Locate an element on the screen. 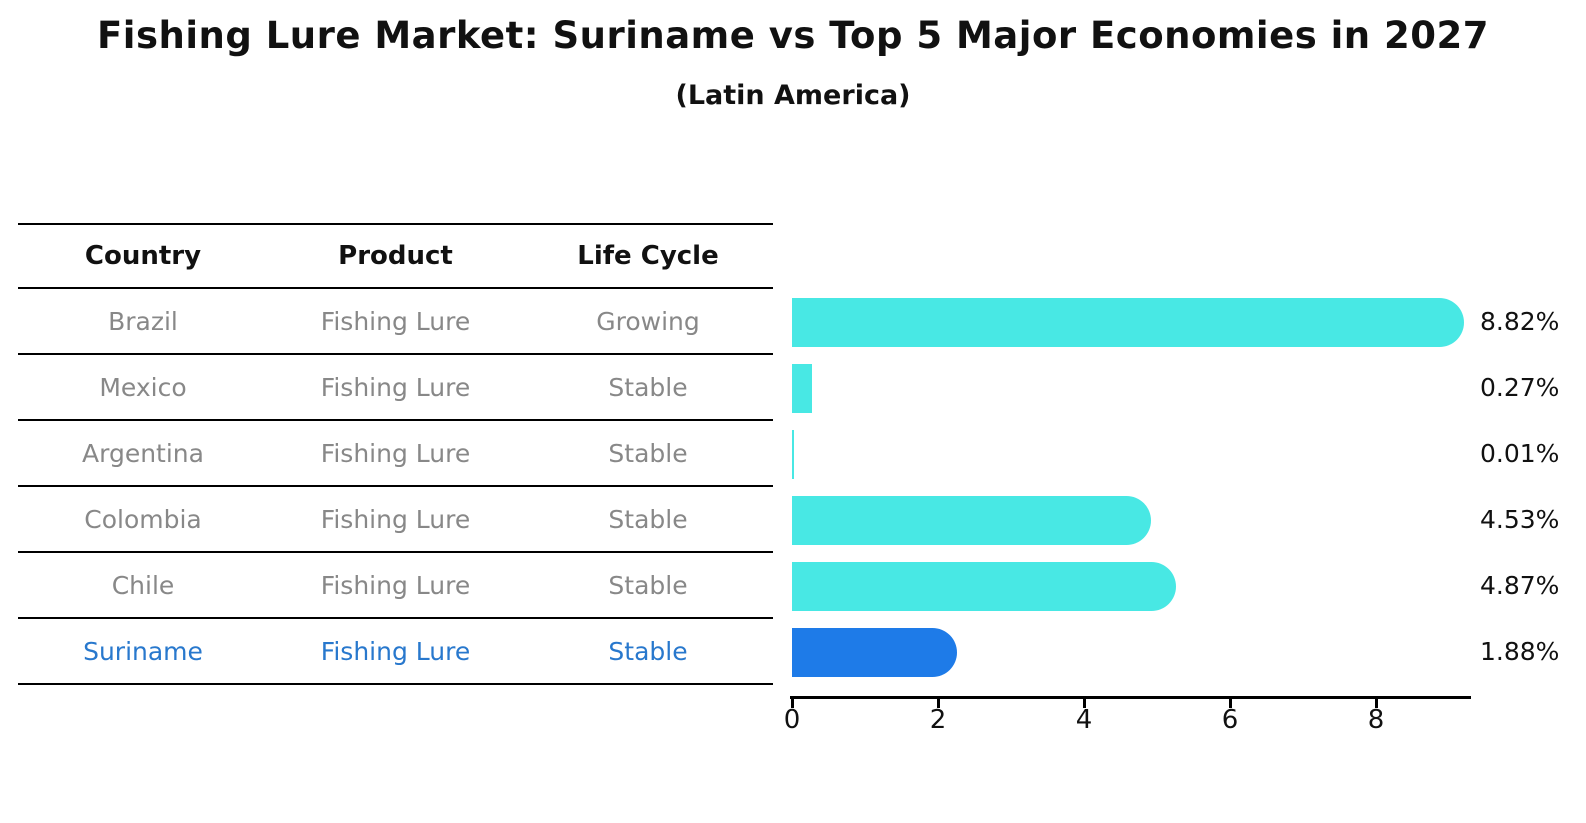  column-header-country: Country is located at coordinates (143, 256).